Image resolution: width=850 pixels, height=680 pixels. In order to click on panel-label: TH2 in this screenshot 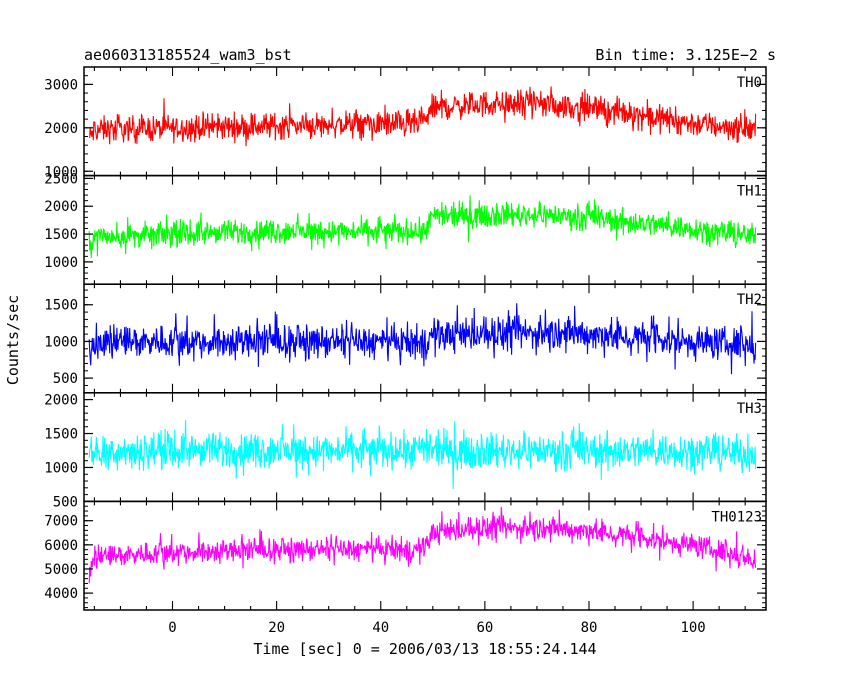, I will do `click(749, 300)`.